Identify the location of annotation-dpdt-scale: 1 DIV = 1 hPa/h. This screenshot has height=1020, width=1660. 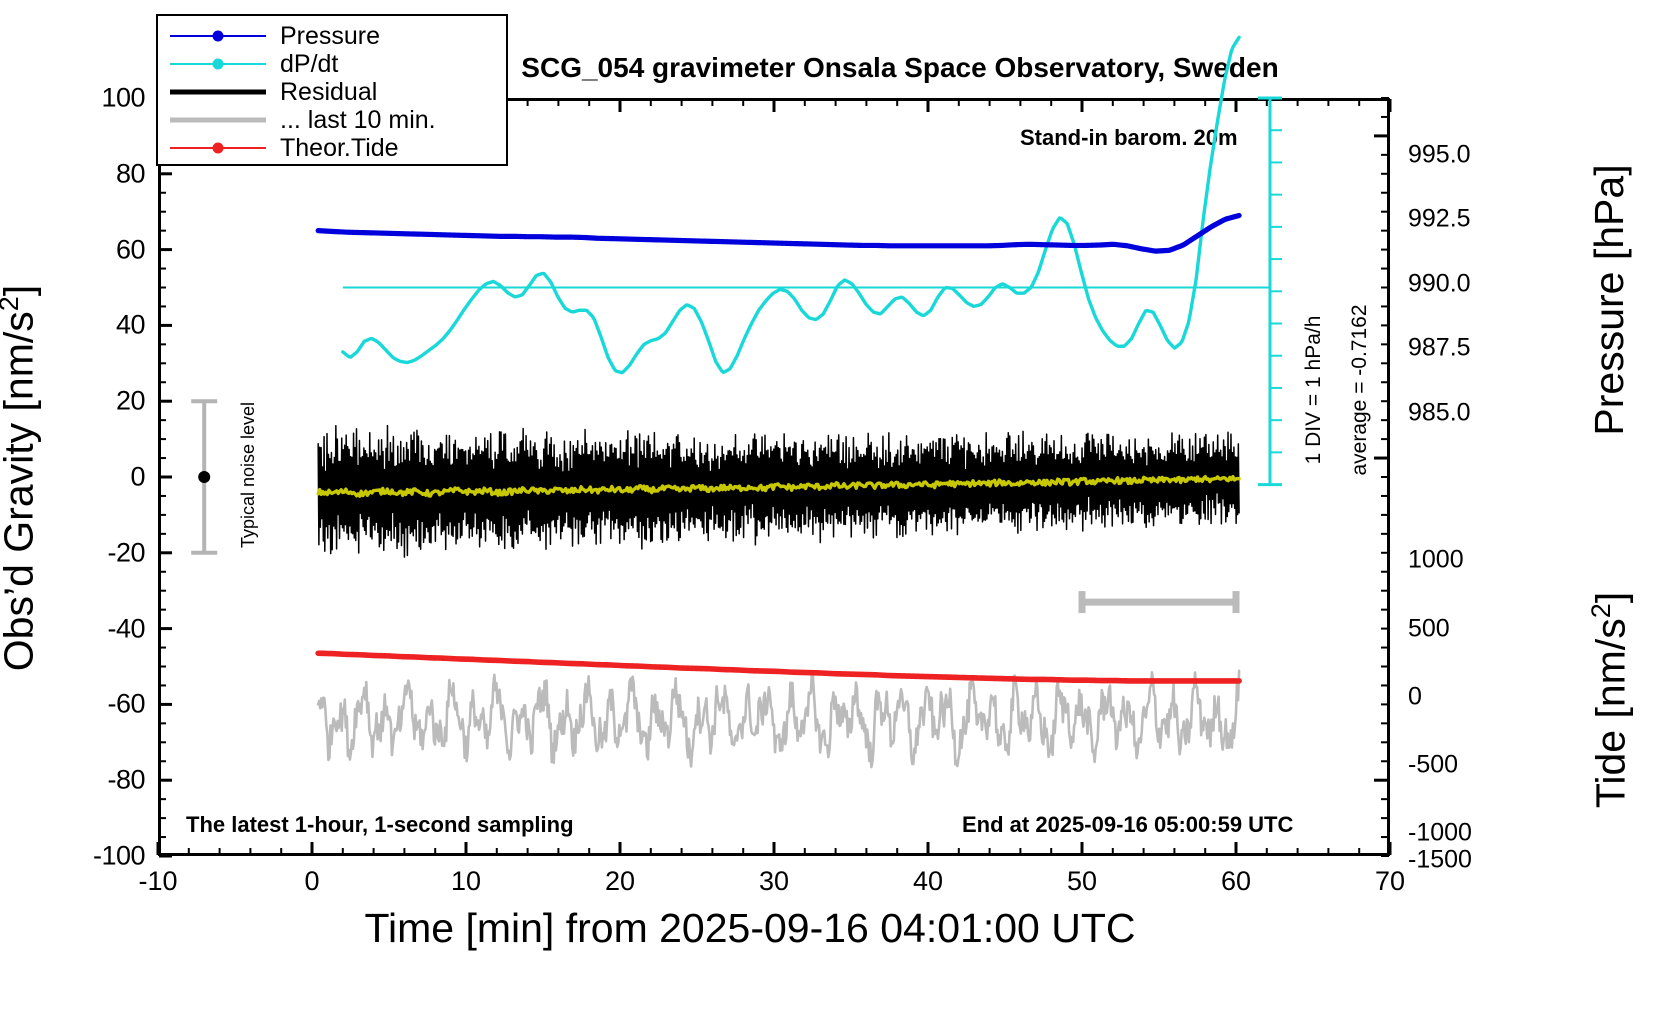
(1313, 390).